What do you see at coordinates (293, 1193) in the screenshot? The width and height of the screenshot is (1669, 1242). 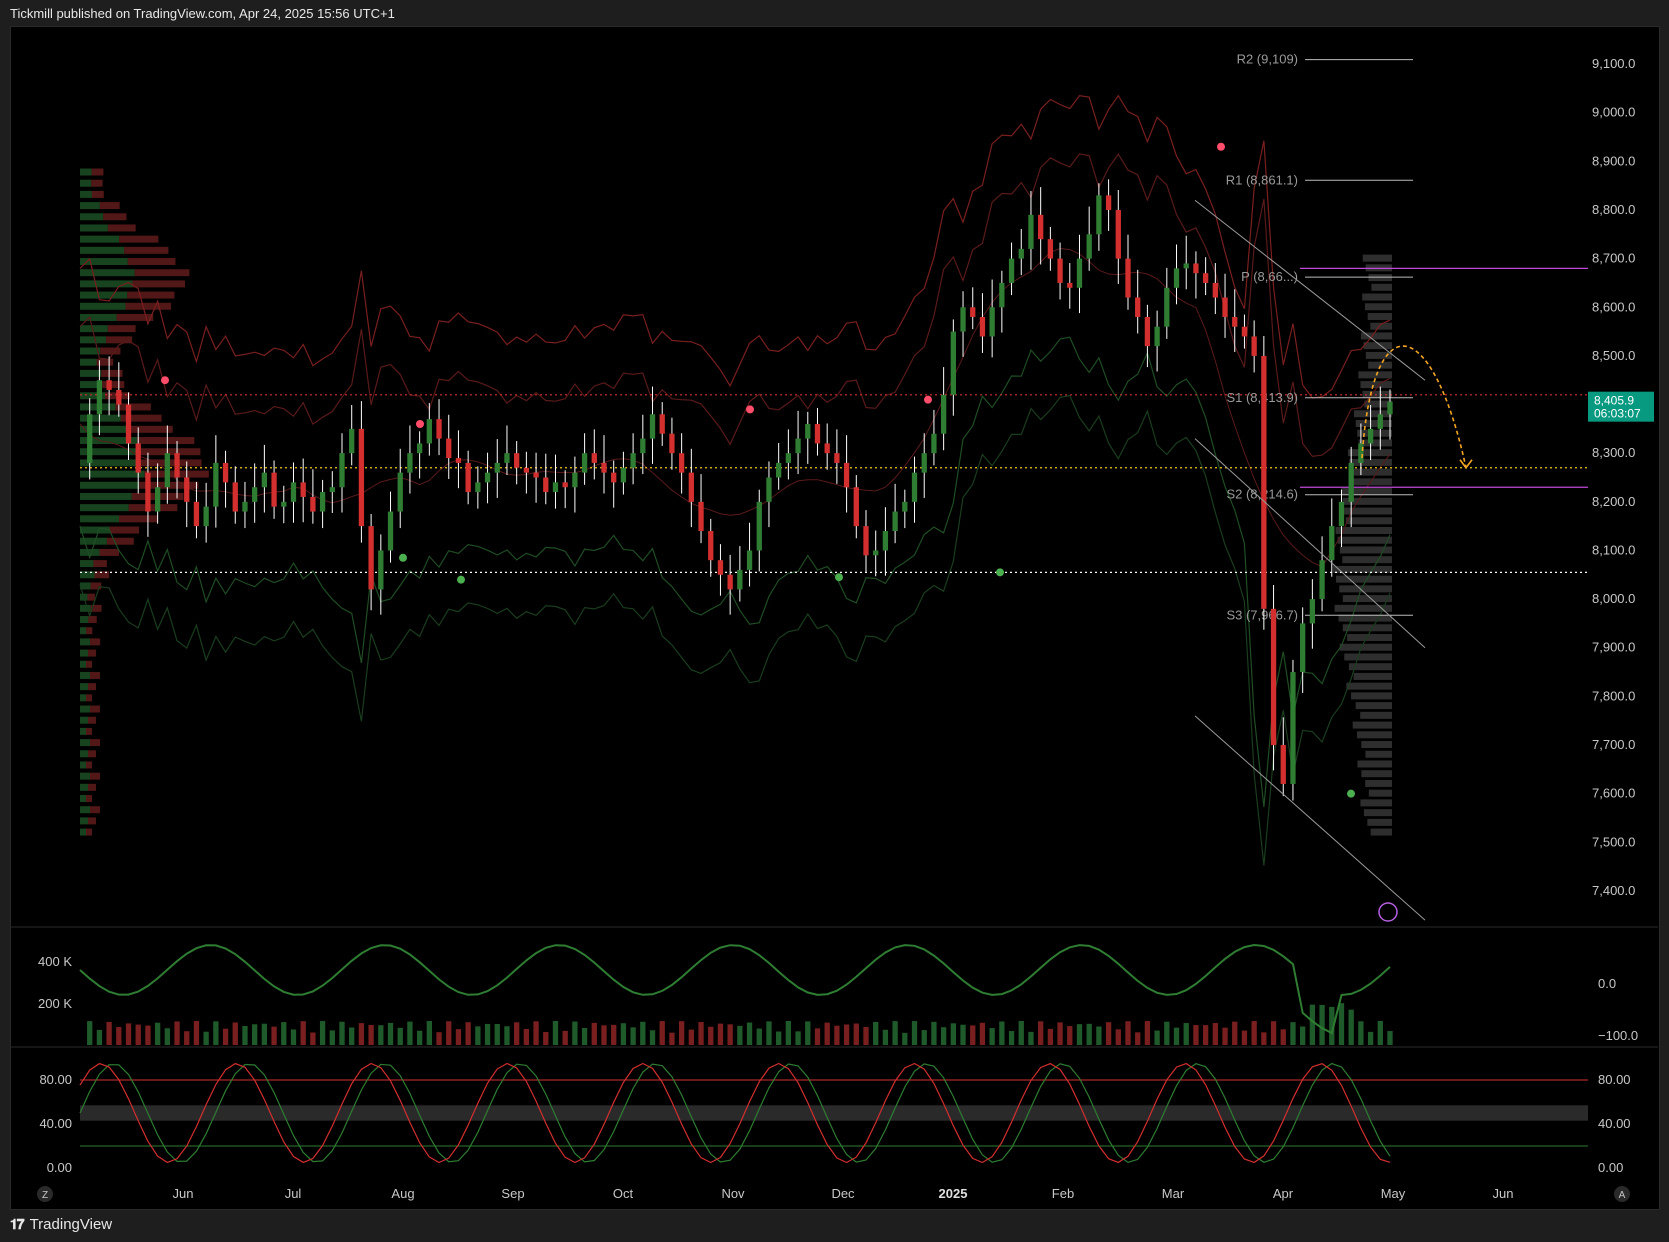 I see `time-tick-label: Jul` at bounding box center [293, 1193].